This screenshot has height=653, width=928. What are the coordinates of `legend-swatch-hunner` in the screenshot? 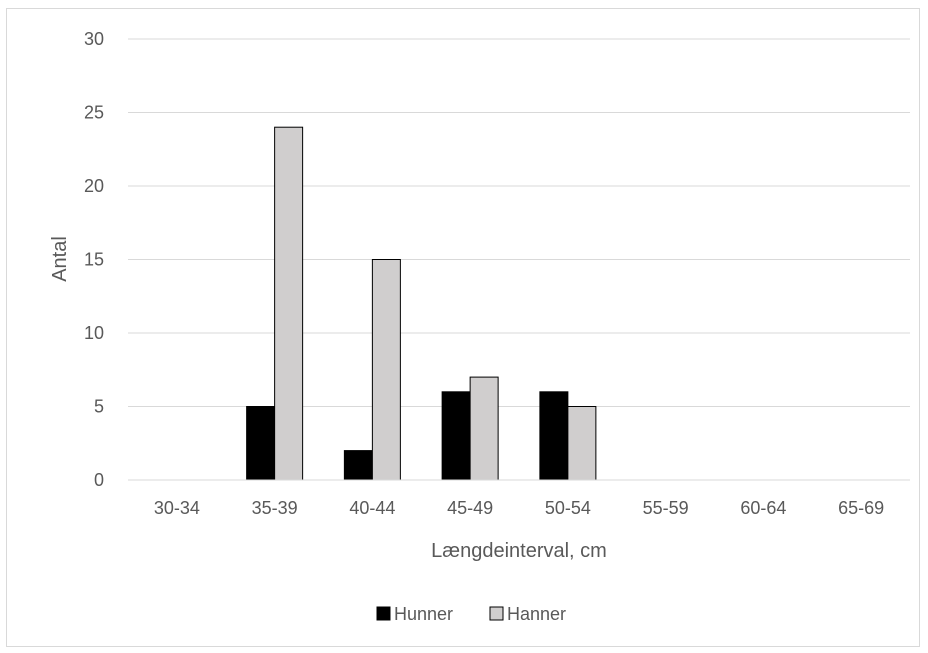 It's located at (383, 613).